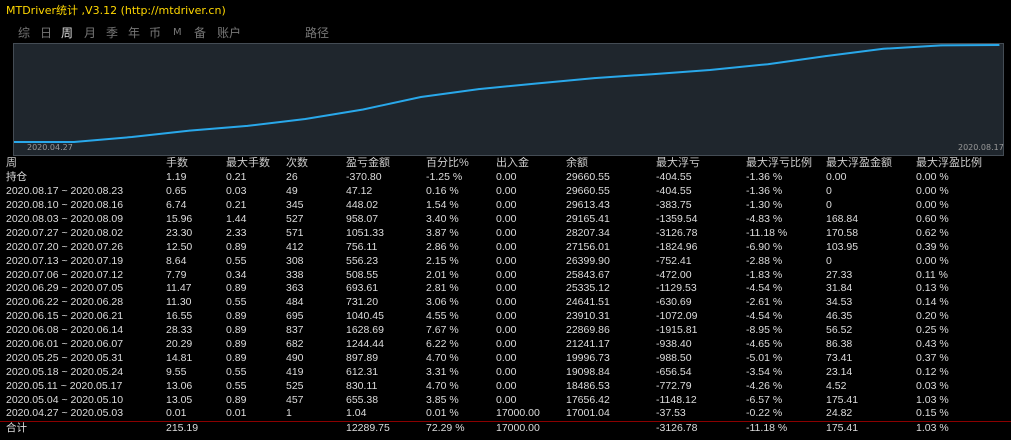 The width and height of the screenshot is (1011, 440). I want to click on cell-count, so click(310, 428).